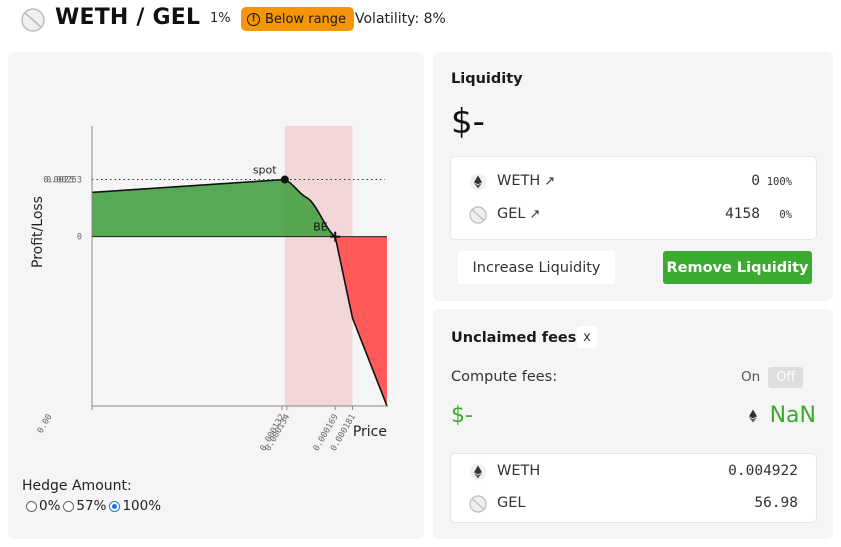 This screenshot has width=841, height=547. What do you see at coordinates (306, 19) in the screenshot?
I see `status-badge-label: Below range` at bounding box center [306, 19].